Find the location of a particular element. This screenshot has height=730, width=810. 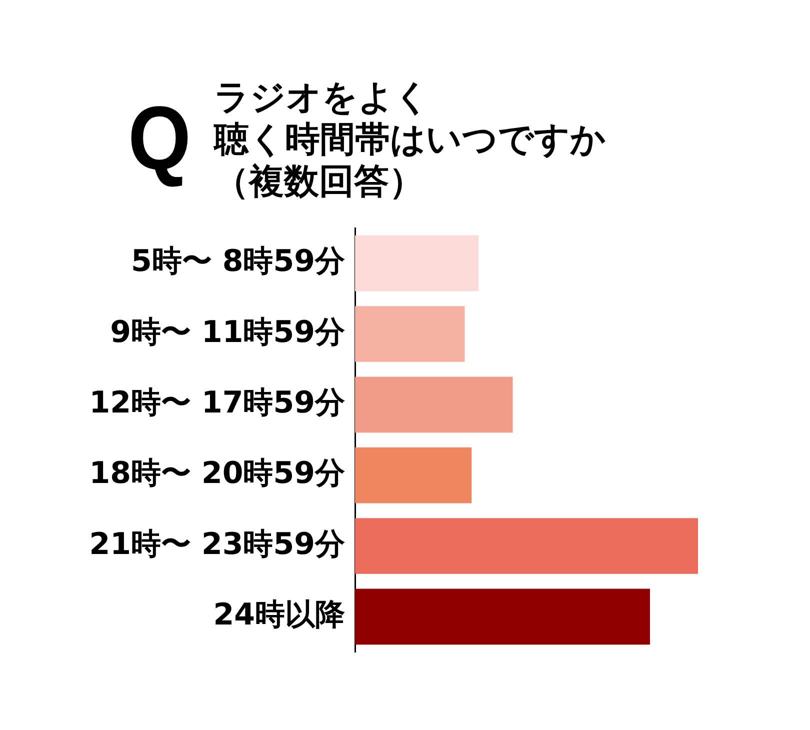

chart-title: ラジオをよく聴く時間帯はいつですか（複数回答） is located at coordinates (410, 140).